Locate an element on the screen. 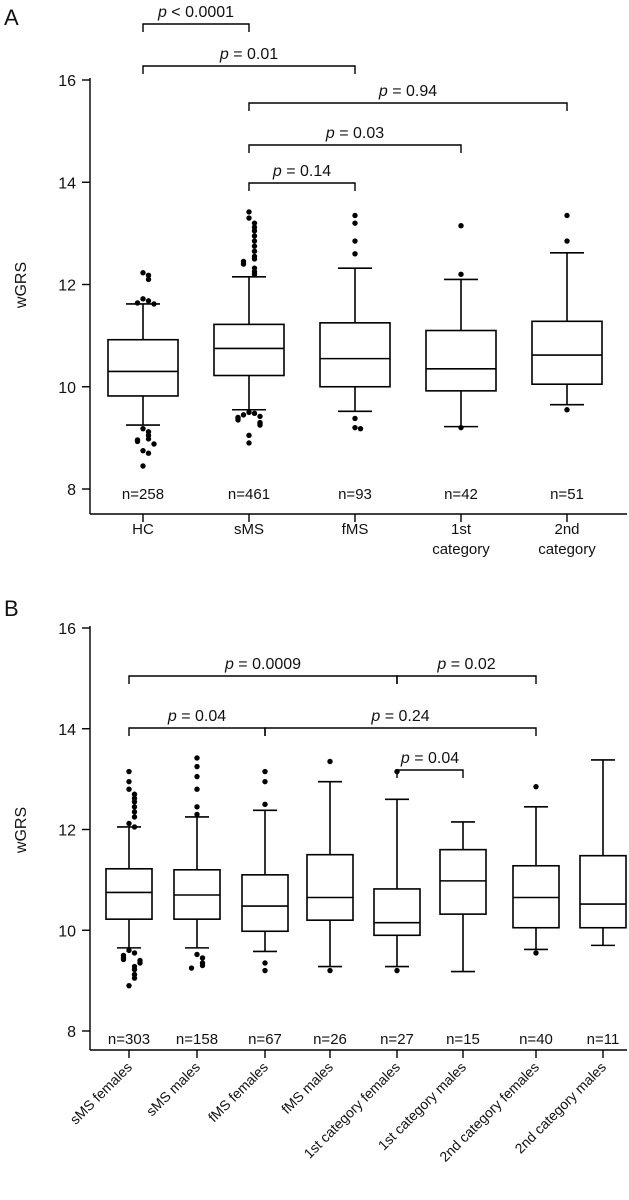 The image size is (629, 1200). panel-b-y-axis-label: wGRS is located at coordinates (21, 830).